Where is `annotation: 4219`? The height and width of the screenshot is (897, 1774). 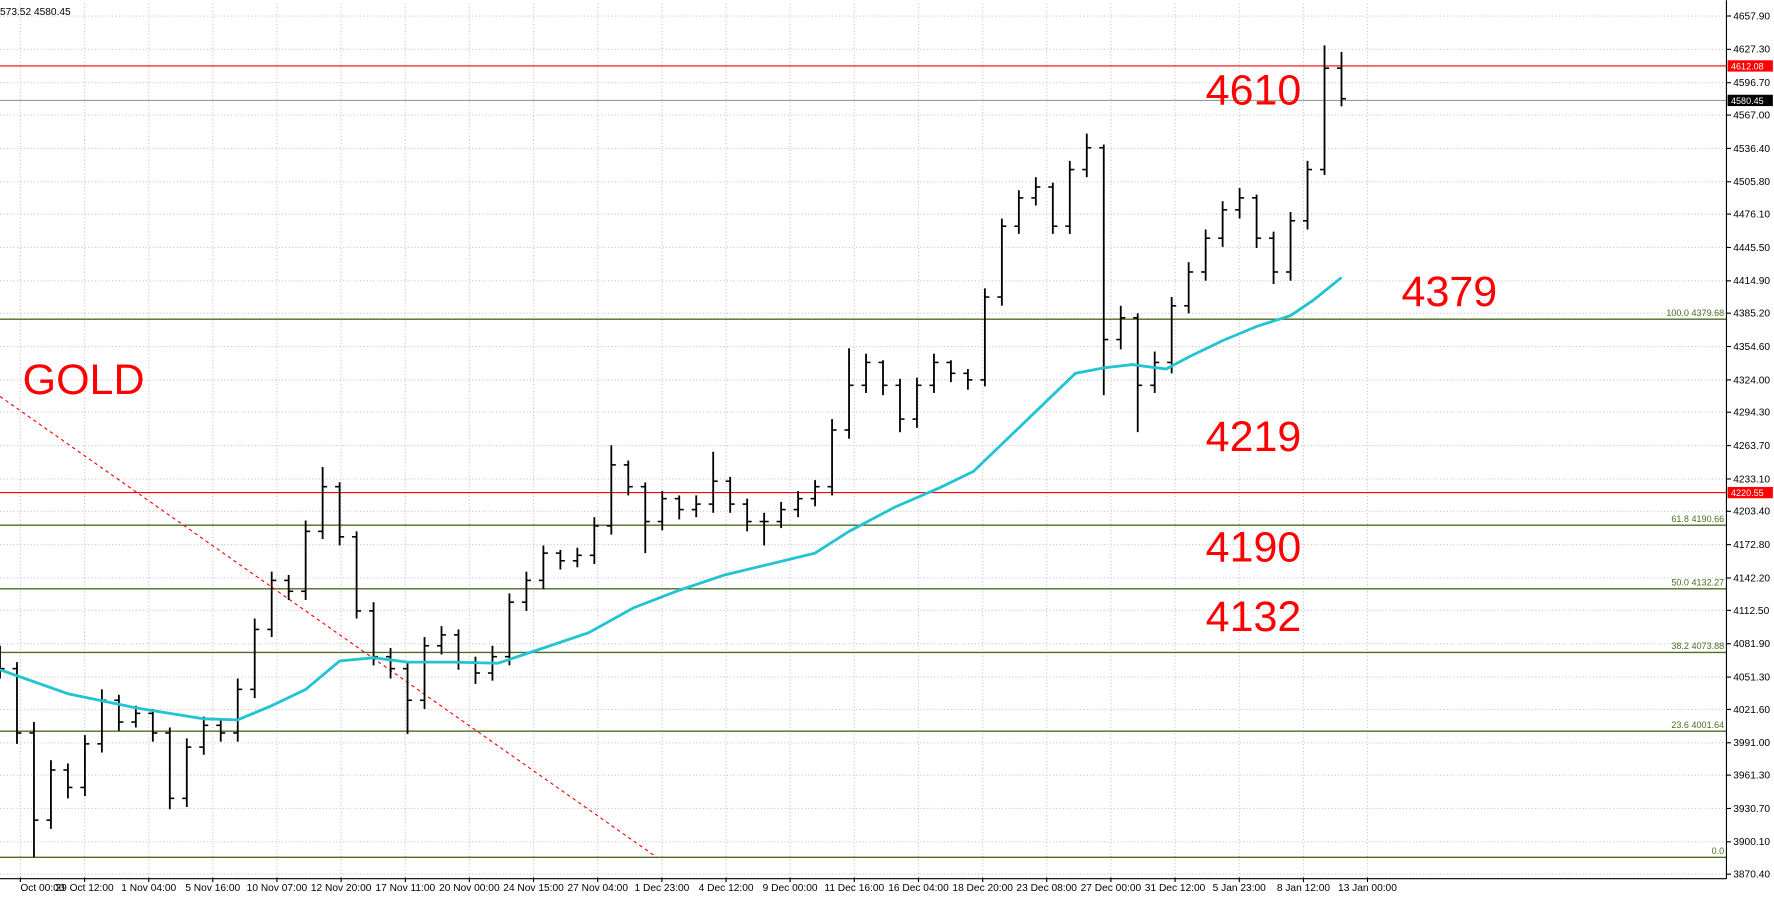
annotation: 4219 is located at coordinates (1254, 437).